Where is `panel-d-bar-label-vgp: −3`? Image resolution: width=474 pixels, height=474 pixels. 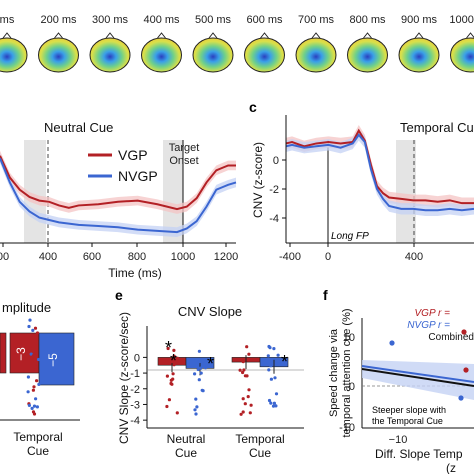
panel-d-bar-label-vgp: −3 is located at coordinates (21, 354).